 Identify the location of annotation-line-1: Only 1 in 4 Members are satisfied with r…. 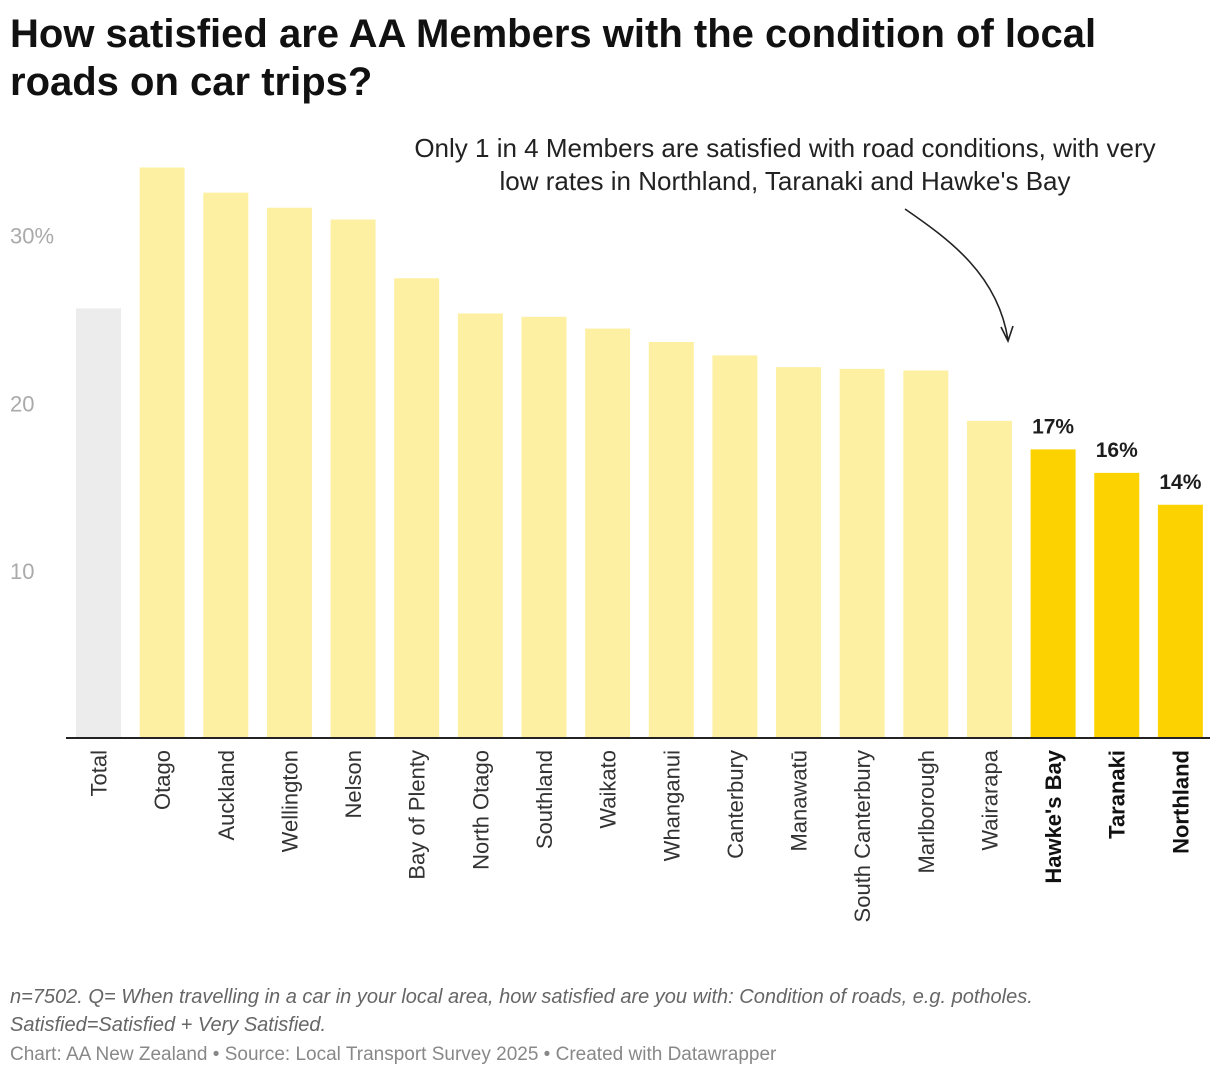
(785, 148).